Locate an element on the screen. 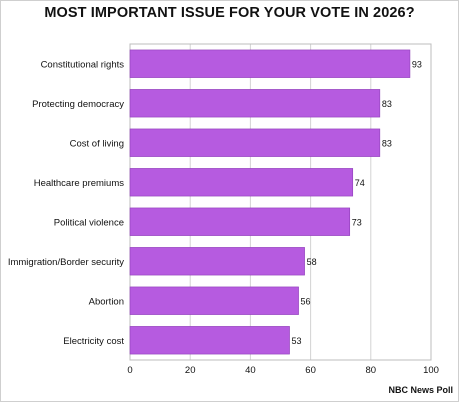 Image resolution: width=459 pixels, height=402 pixels. chart-source: NBC News Poll is located at coordinates (420, 390).